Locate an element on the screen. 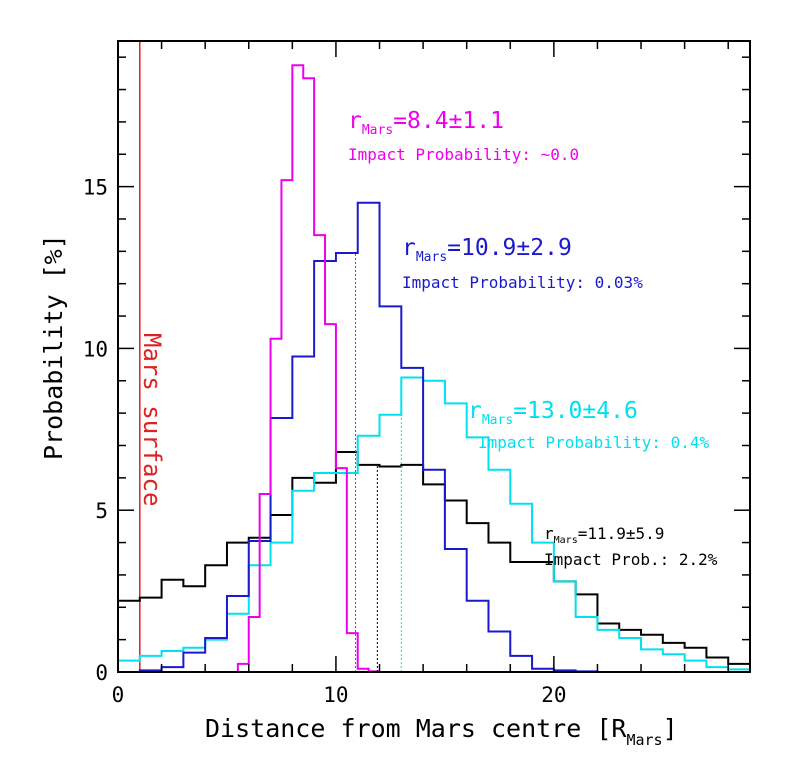 The width and height of the screenshot is (791, 769). x-tick-label: 20 is located at coordinates (553, 695).